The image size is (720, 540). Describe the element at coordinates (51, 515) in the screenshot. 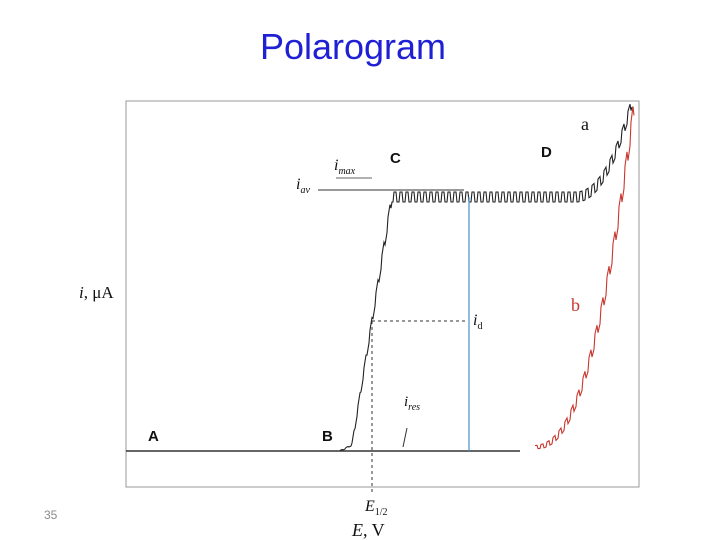

I see `page-number: 35` at that location.